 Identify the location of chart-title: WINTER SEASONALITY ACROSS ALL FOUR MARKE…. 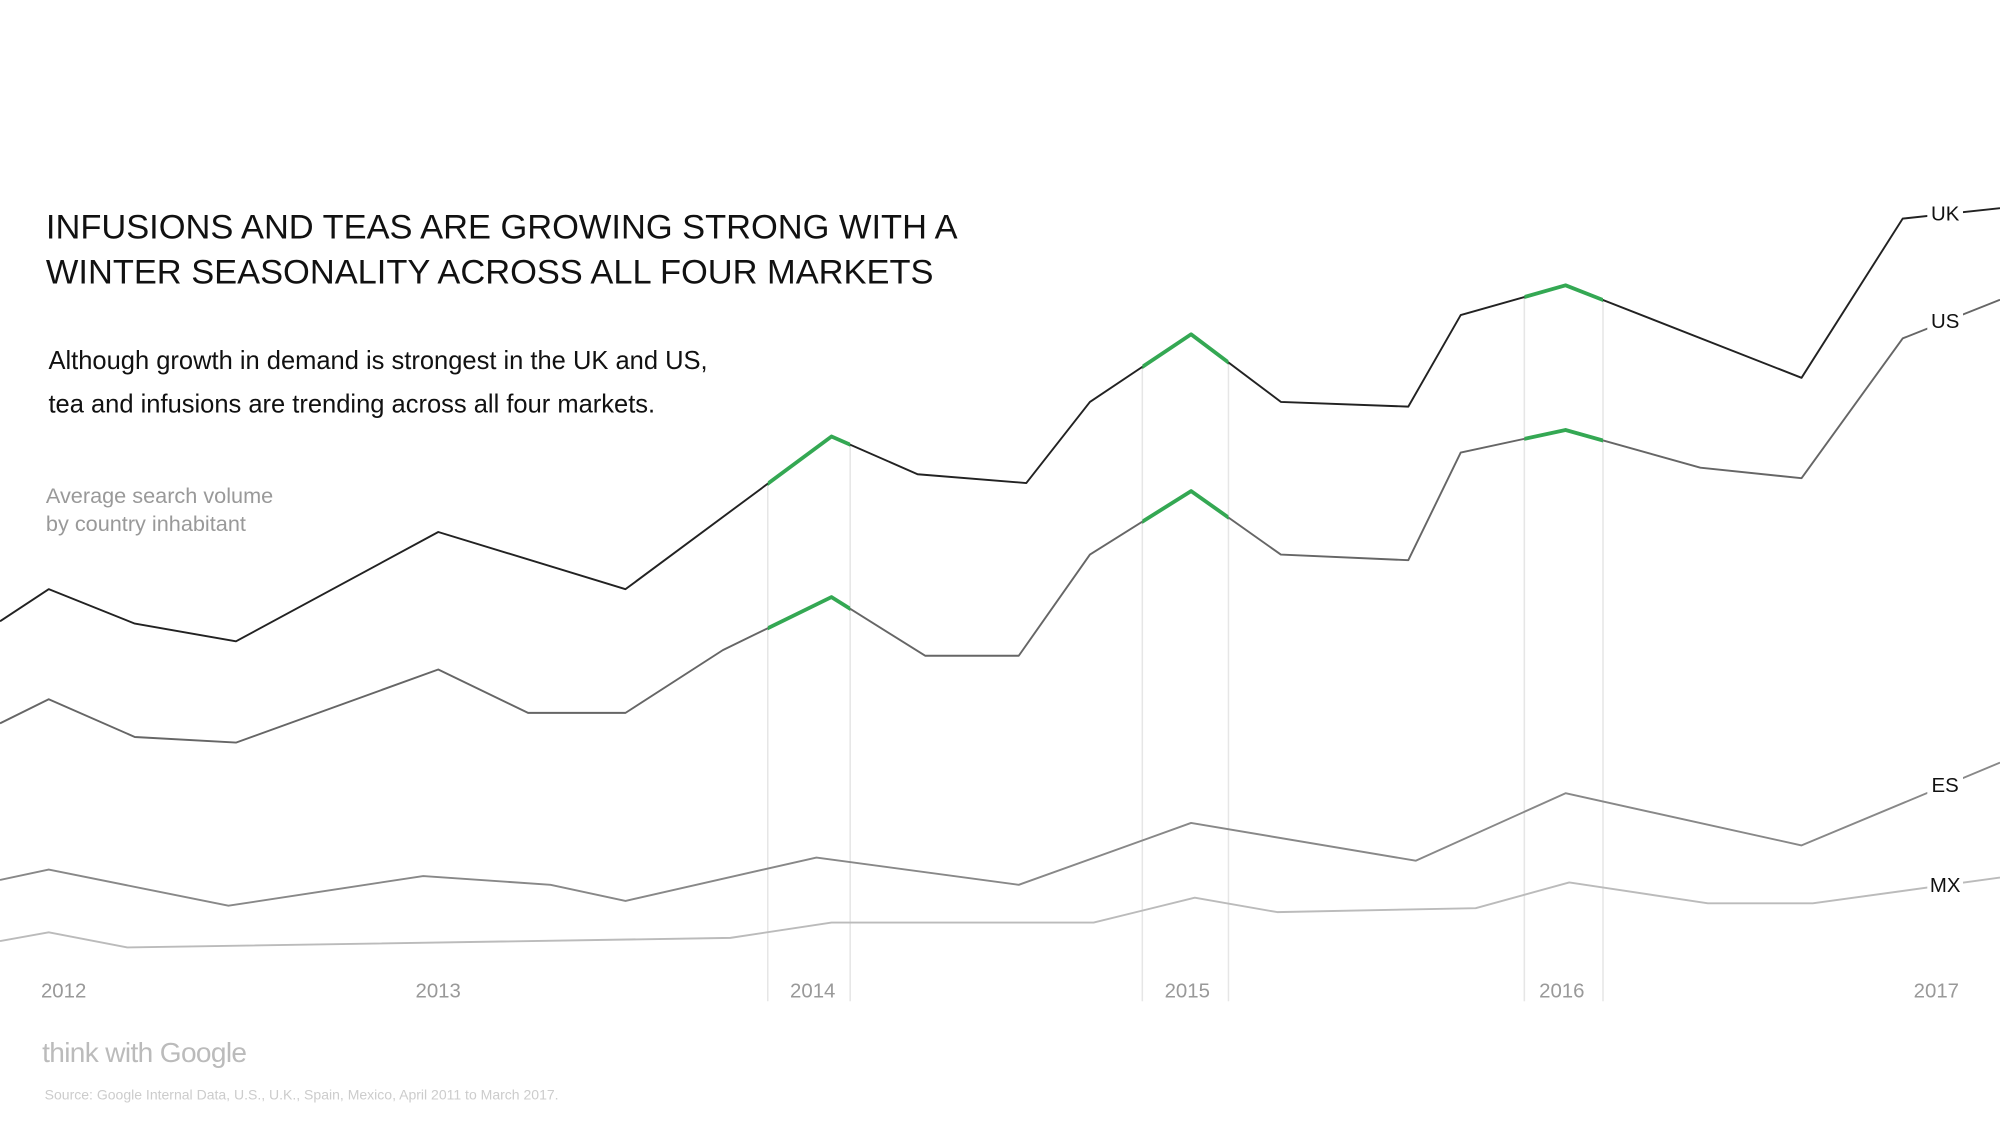
(490, 272).